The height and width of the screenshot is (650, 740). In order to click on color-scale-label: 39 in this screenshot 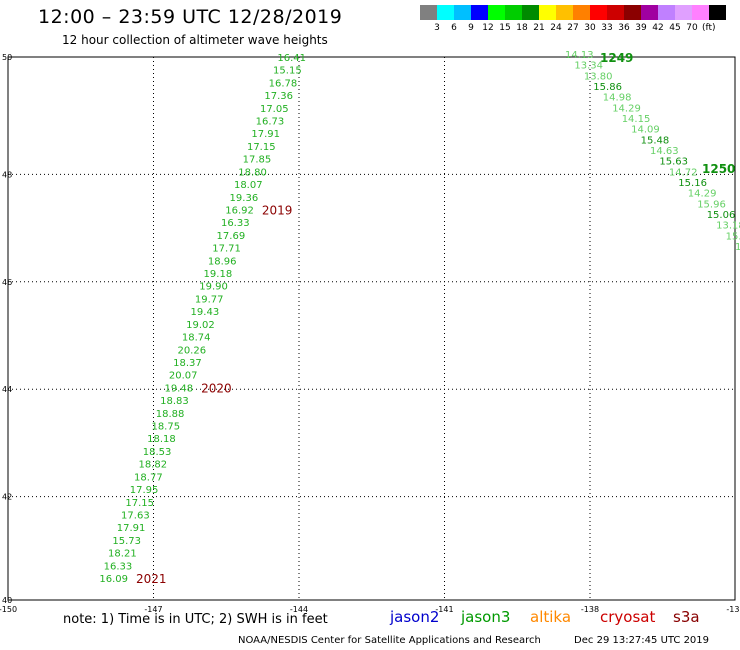, I will do `click(641, 28)`.